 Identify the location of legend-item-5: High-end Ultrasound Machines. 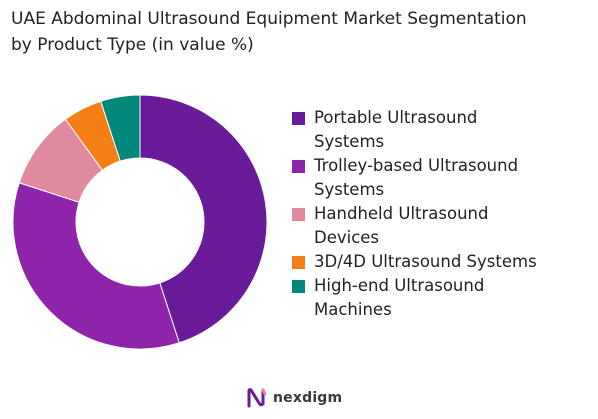
(442, 298).